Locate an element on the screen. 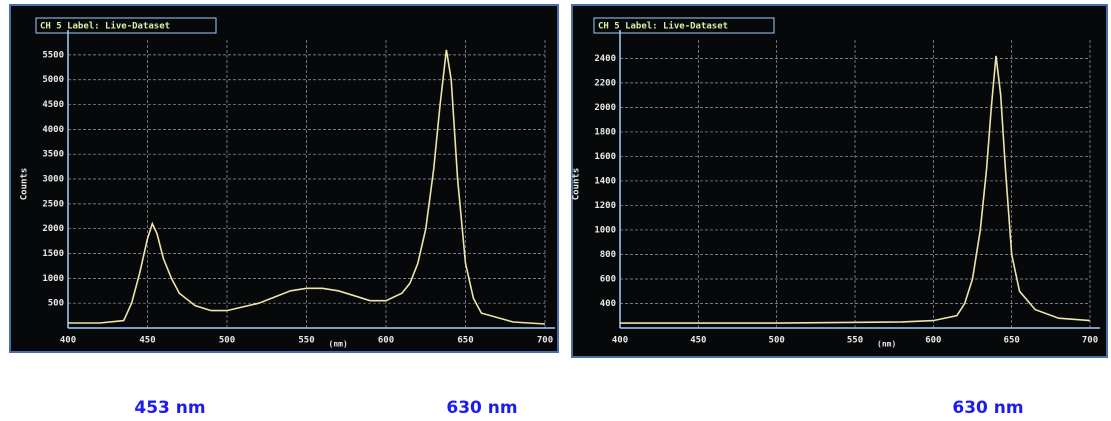  y-tick-label: 2200 is located at coordinates (605, 83).